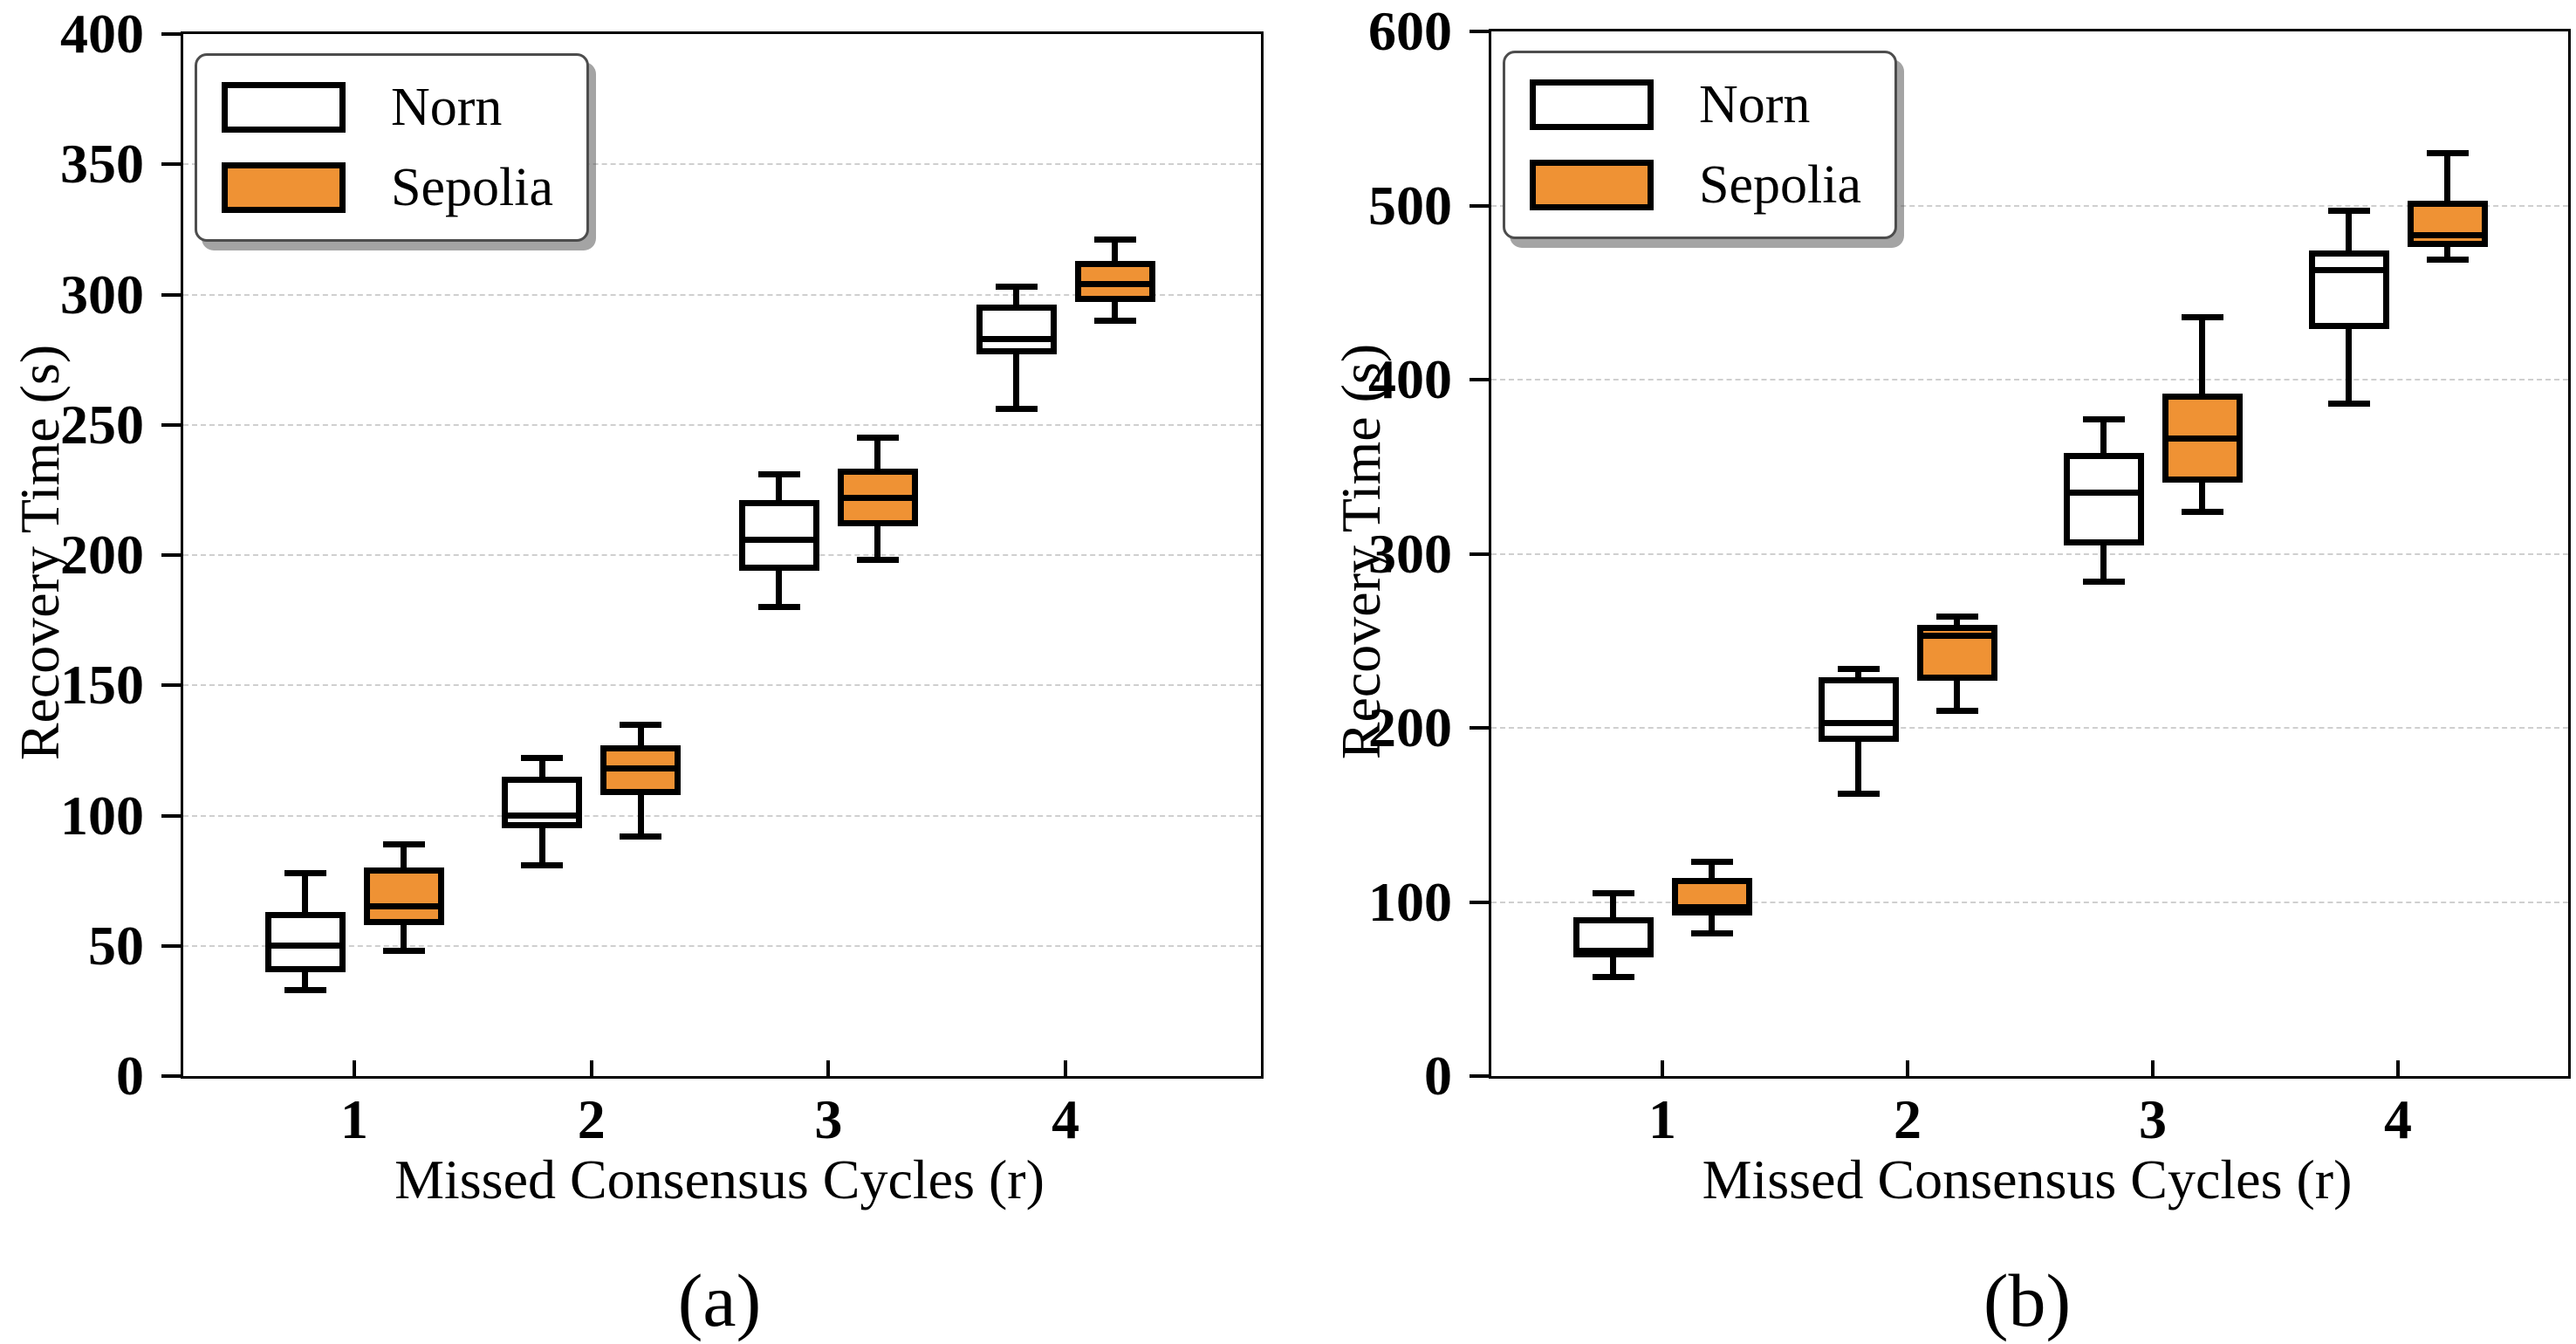 The image size is (2576, 1344). I want to click on panel-a-ylabel: Recovery Time (s), so click(40, 552).